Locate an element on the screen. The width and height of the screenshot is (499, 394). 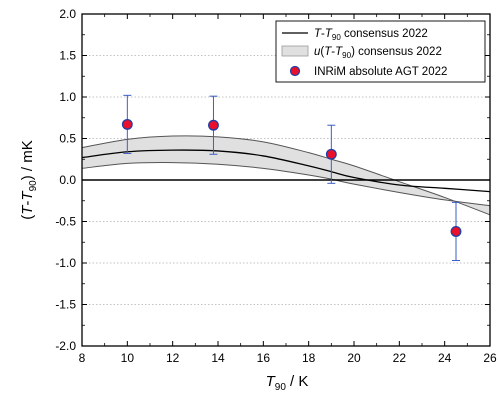
y-tick-label: -1.0 is located at coordinates (65, 263).